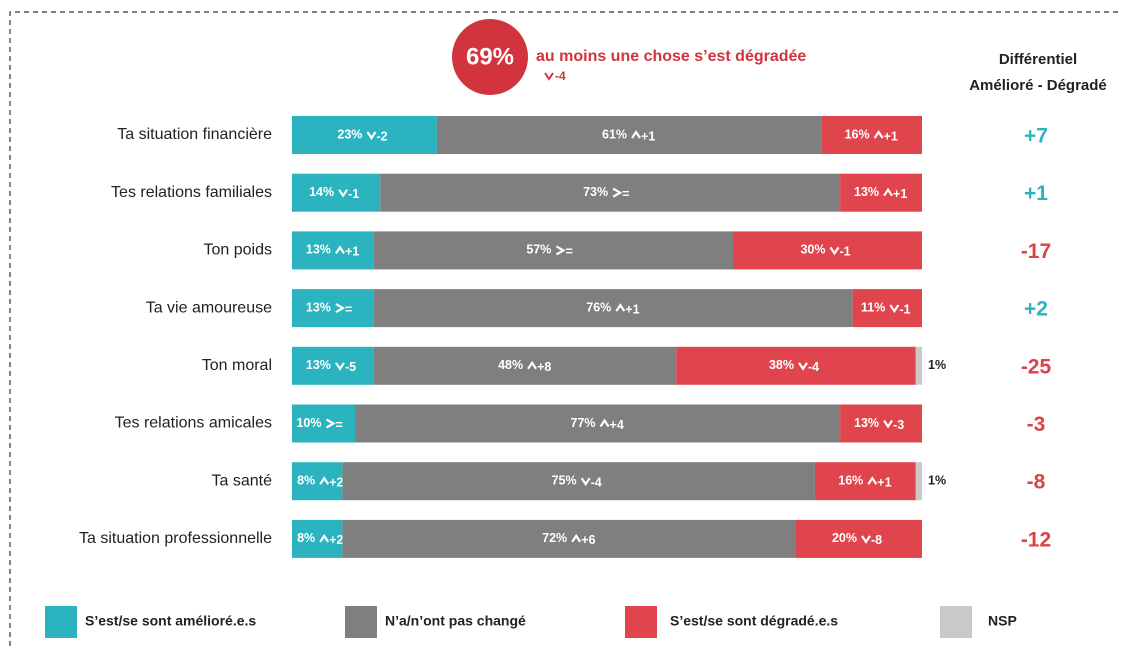 Image resolution: width=1128 pixels, height=646 pixels. What do you see at coordinates (191, 192) in the screenshot?
I see `category-label: Tes relations familiales` at bounding box center [191, 192].